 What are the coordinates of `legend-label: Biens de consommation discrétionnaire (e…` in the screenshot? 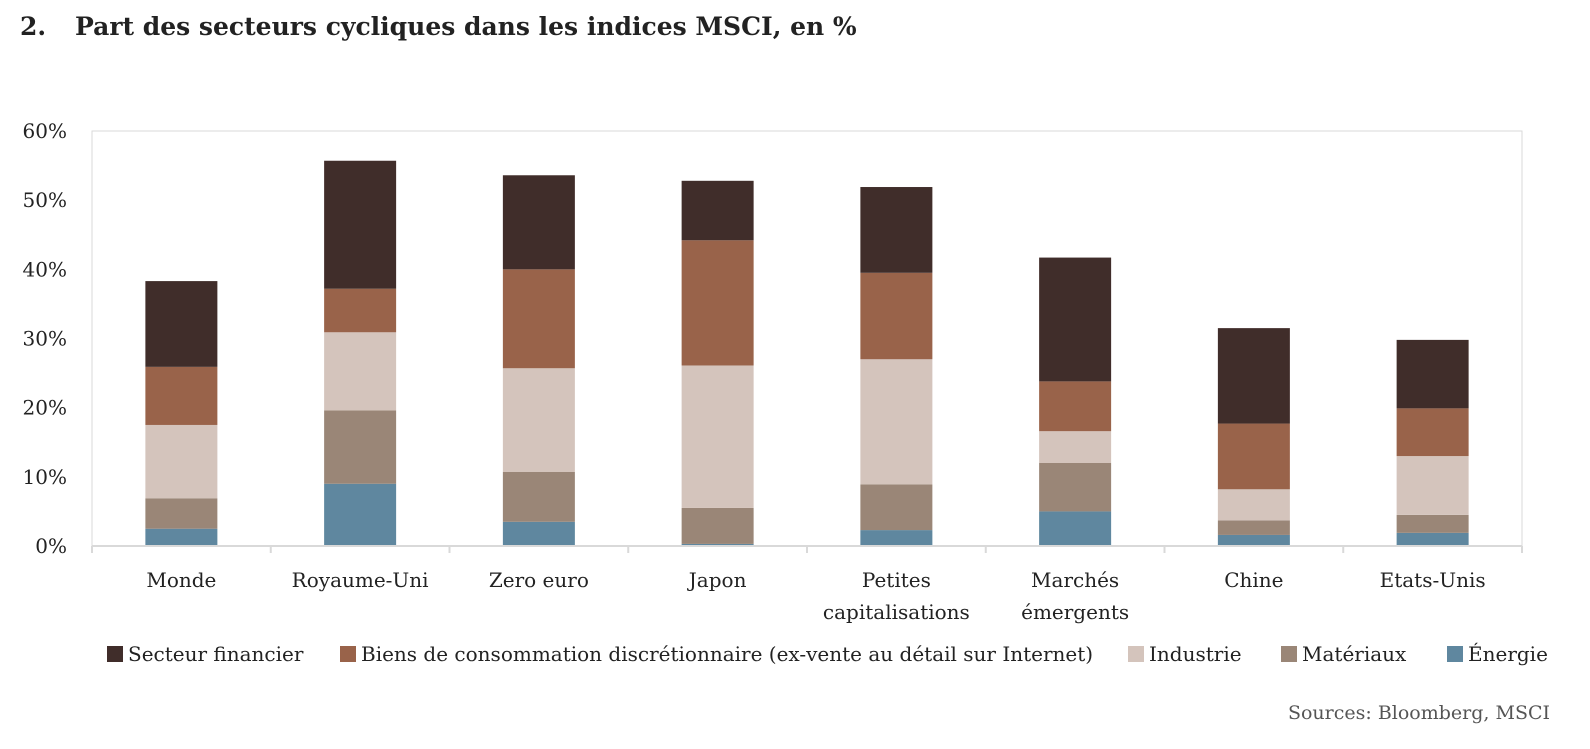 It's located at (727, 654).